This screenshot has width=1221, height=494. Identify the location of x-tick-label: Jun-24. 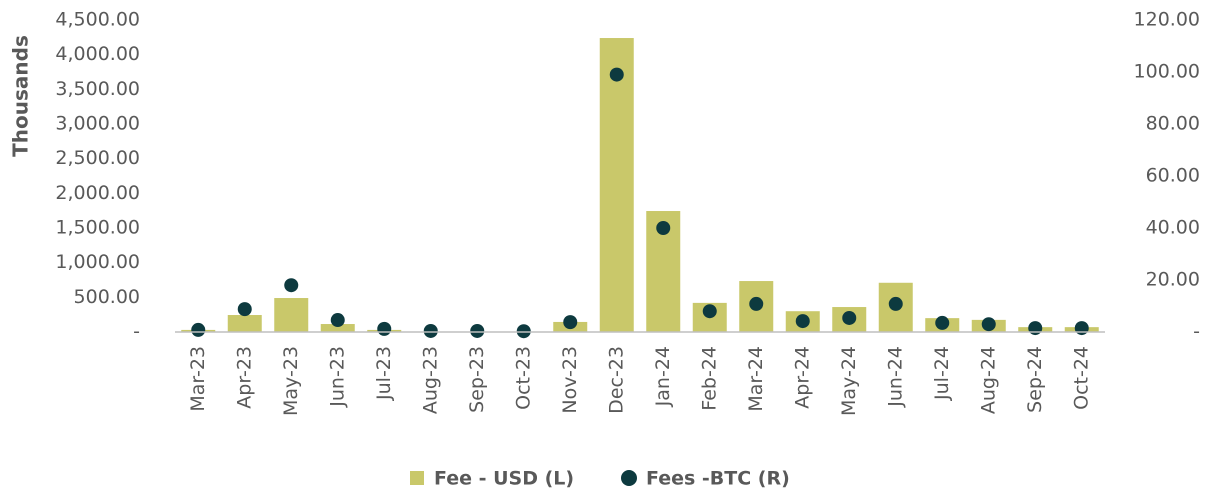
(895, 377).